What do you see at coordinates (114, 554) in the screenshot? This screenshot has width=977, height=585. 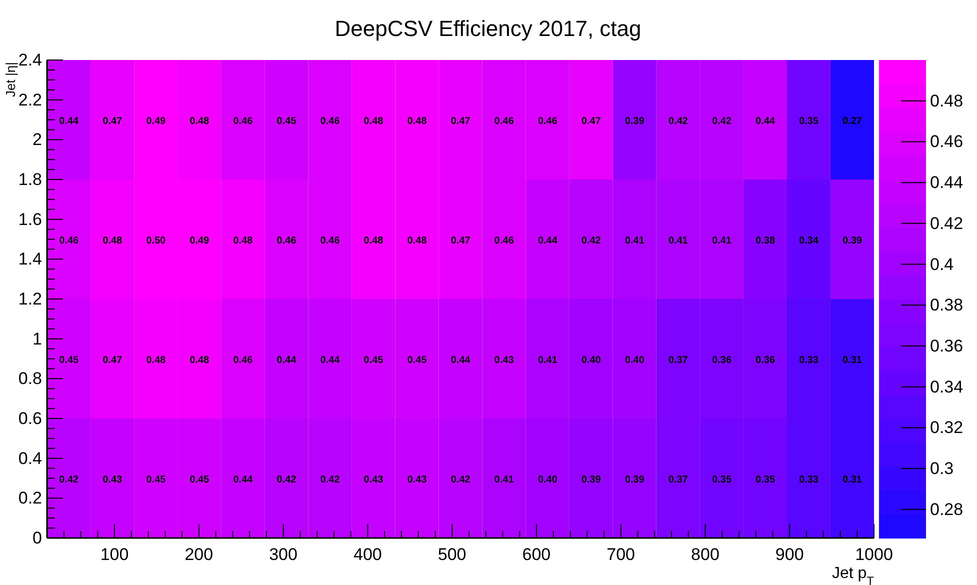 I see `x-tick-label: 100` at bounding box center [114, 554].